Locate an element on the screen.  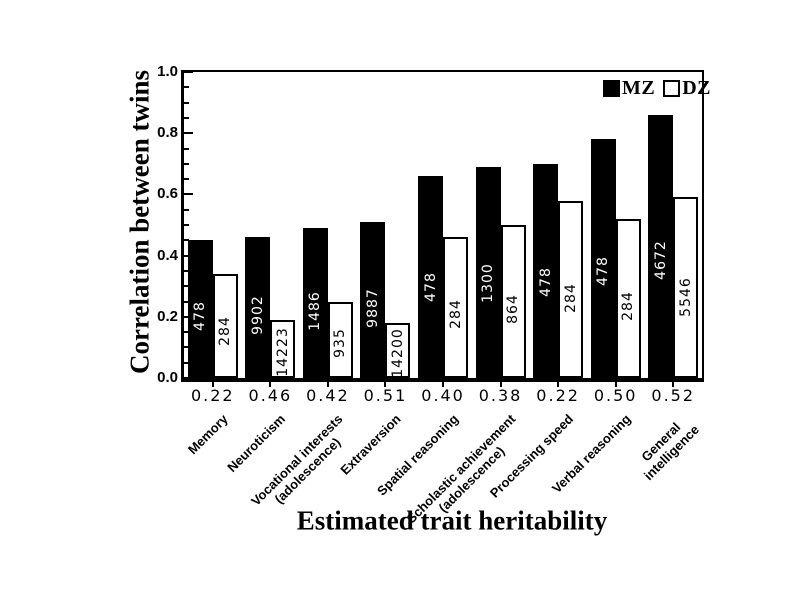
dz-bar-processing-speed: 284 is located at coordinates (571, 289).